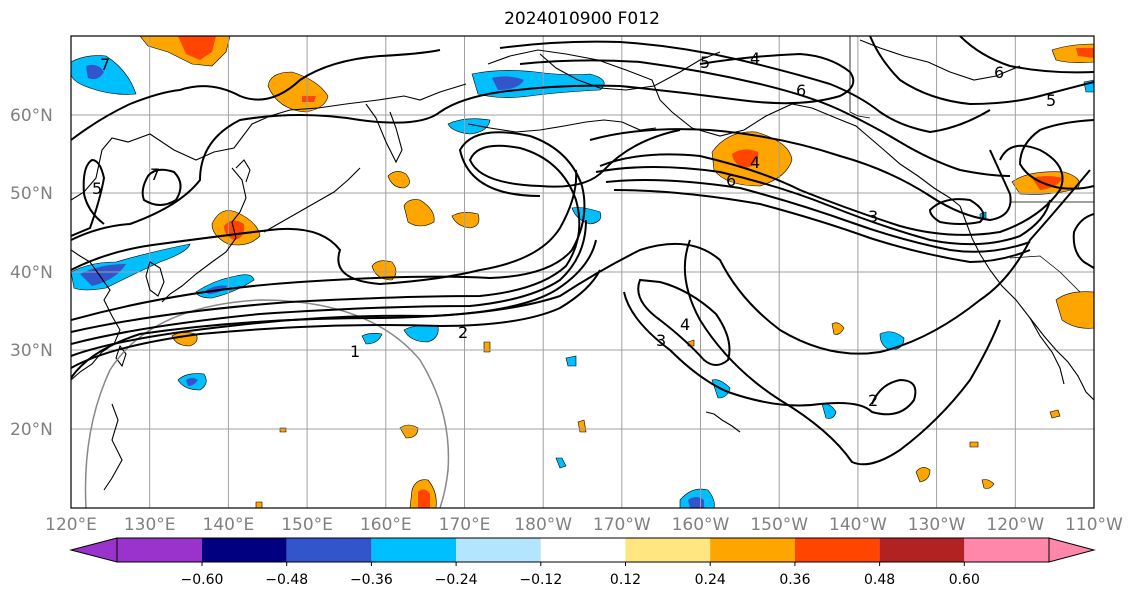 The image size is (1139, 601). What do you see at coordinates (31, 194) in the screenshot?
I see `lat-label: 50°N` at bounding box center [31, 194].